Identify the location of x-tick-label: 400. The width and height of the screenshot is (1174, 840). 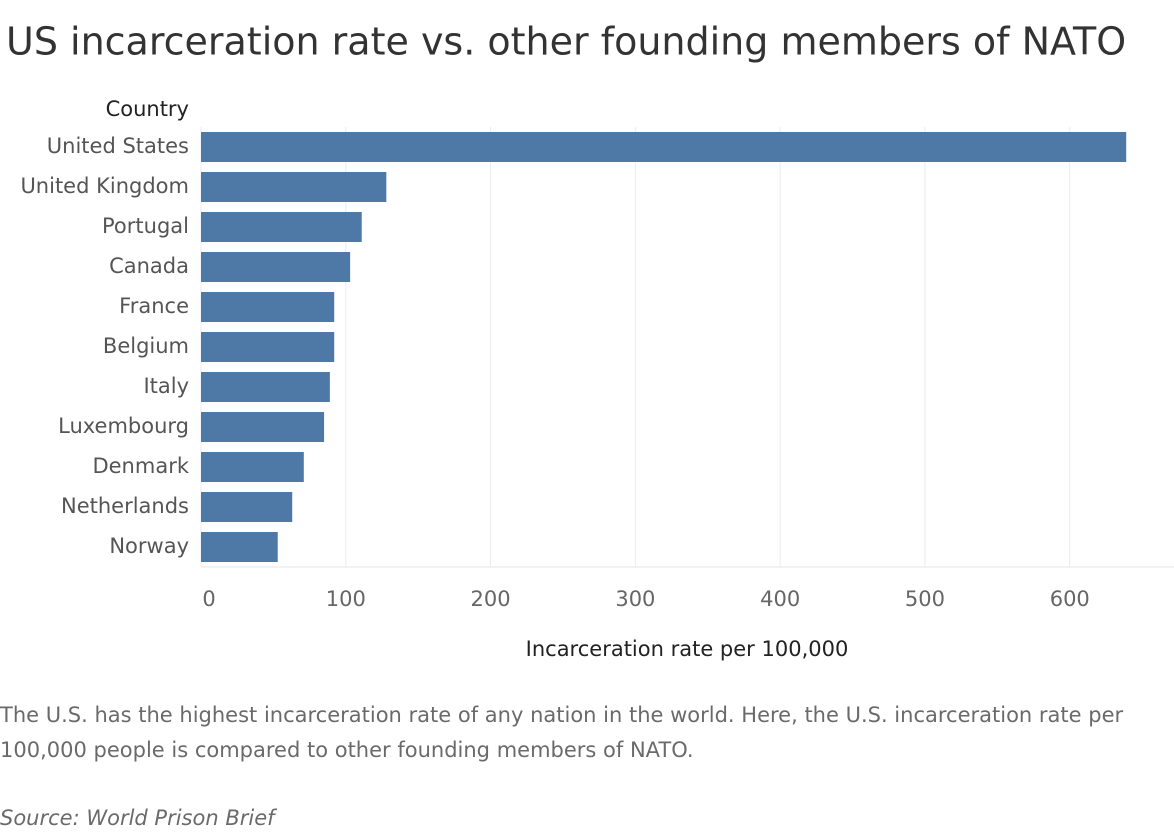
(780, 599).